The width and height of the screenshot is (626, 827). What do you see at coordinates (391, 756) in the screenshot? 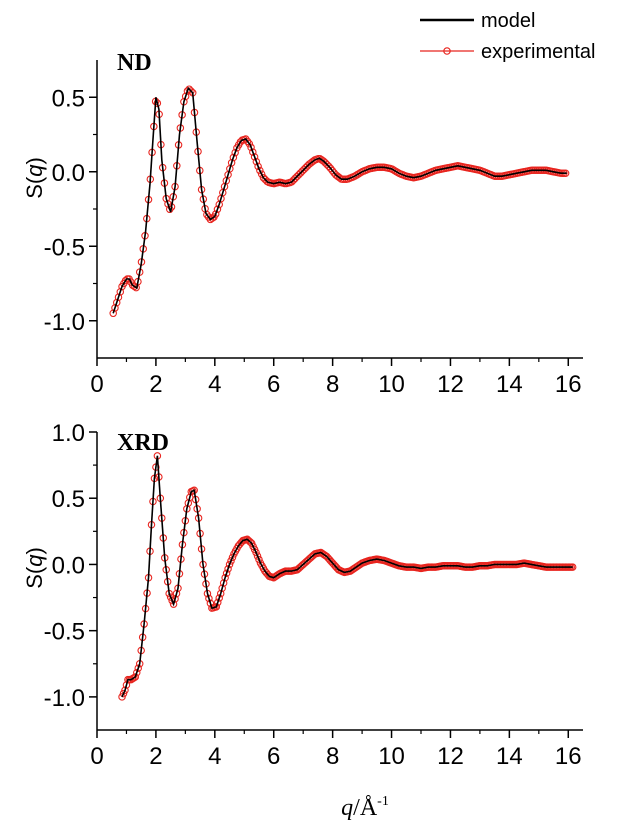
I see `xrd-x-tick-label: 10` at bounding box center [391, 756].